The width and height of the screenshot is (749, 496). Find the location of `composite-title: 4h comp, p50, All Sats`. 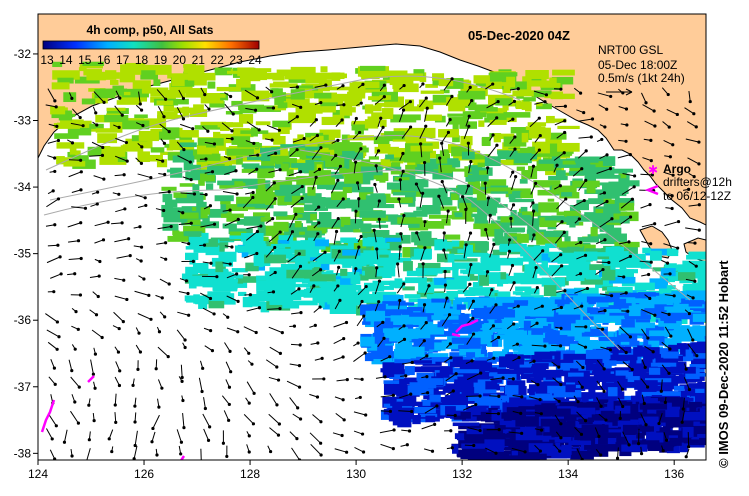

composite-title: 4h comp, p50, All Sats is located at coordinates (150, 30).